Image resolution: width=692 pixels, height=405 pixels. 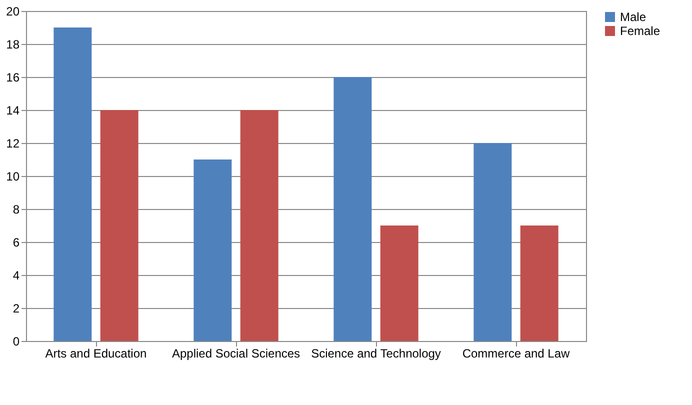 What do you see at coordinates (16, 209) in the screenshot?
I see `y-tick-label: 8` at bounding box center [16, 209].